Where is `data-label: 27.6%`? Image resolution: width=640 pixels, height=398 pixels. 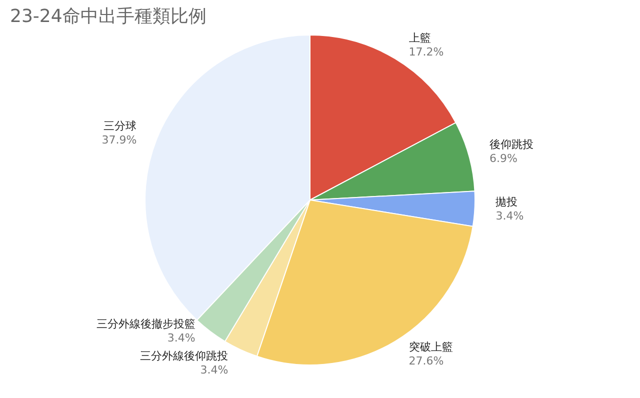
data-label: 27.6% is located at coordinates (426, 361).